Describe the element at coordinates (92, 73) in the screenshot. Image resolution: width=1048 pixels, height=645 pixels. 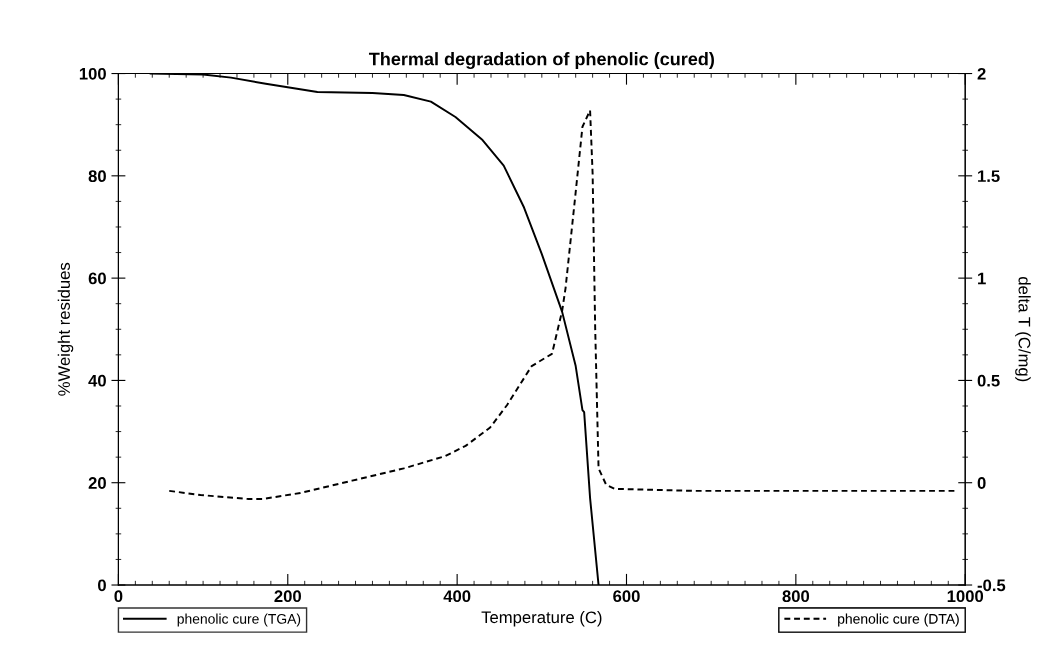
I see `y-tick-label: 100` at that location.